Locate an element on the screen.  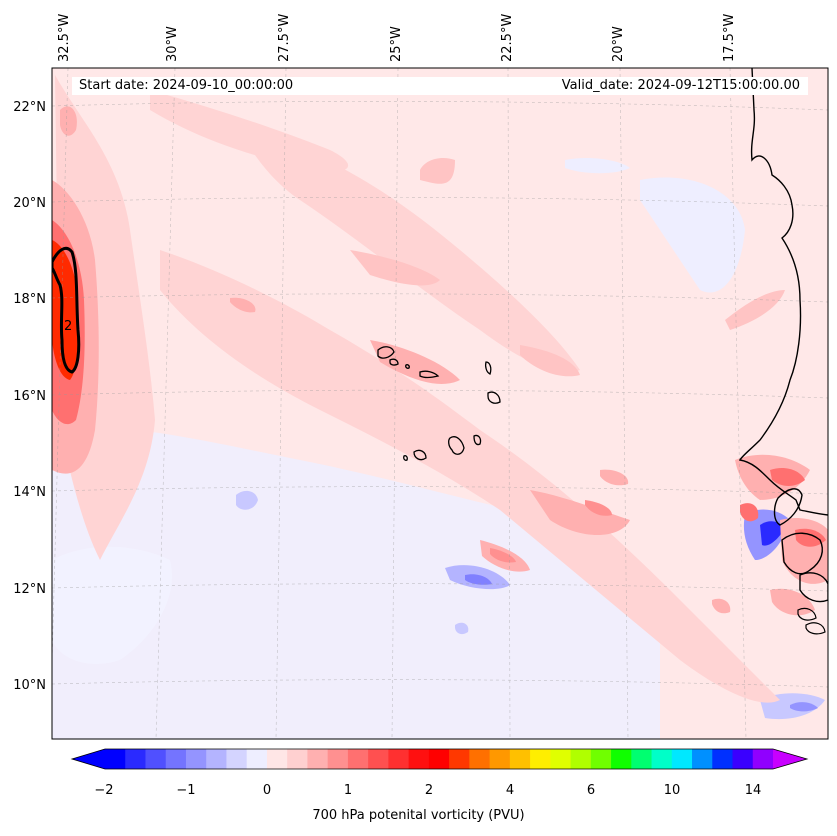
island-sal is located at coordinates (488, 368).